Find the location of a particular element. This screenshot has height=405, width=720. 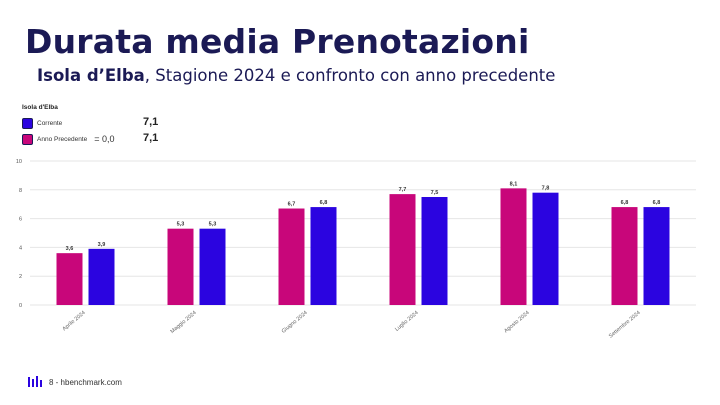

current-swatch is located at coordinates (27, 123).